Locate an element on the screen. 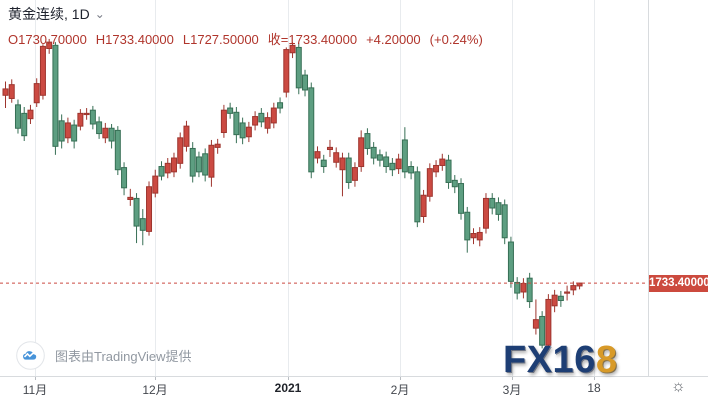  time-axis-label: 3月 is located at coordinates (512, 390).